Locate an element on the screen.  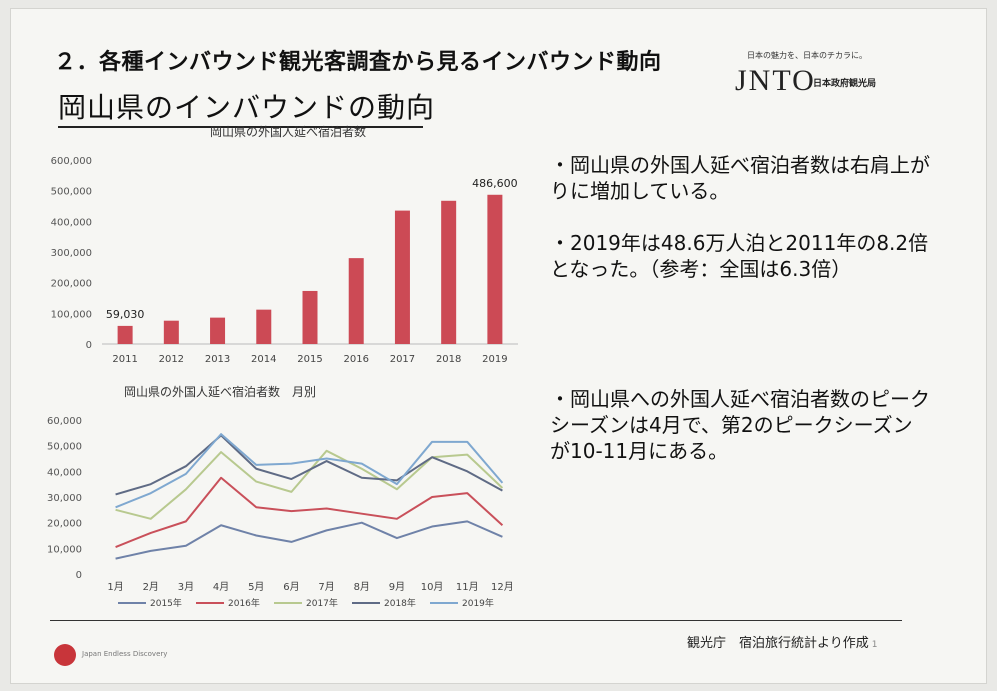
logo-text: Japan Endless Discovery is located at coordinates (125, 654).